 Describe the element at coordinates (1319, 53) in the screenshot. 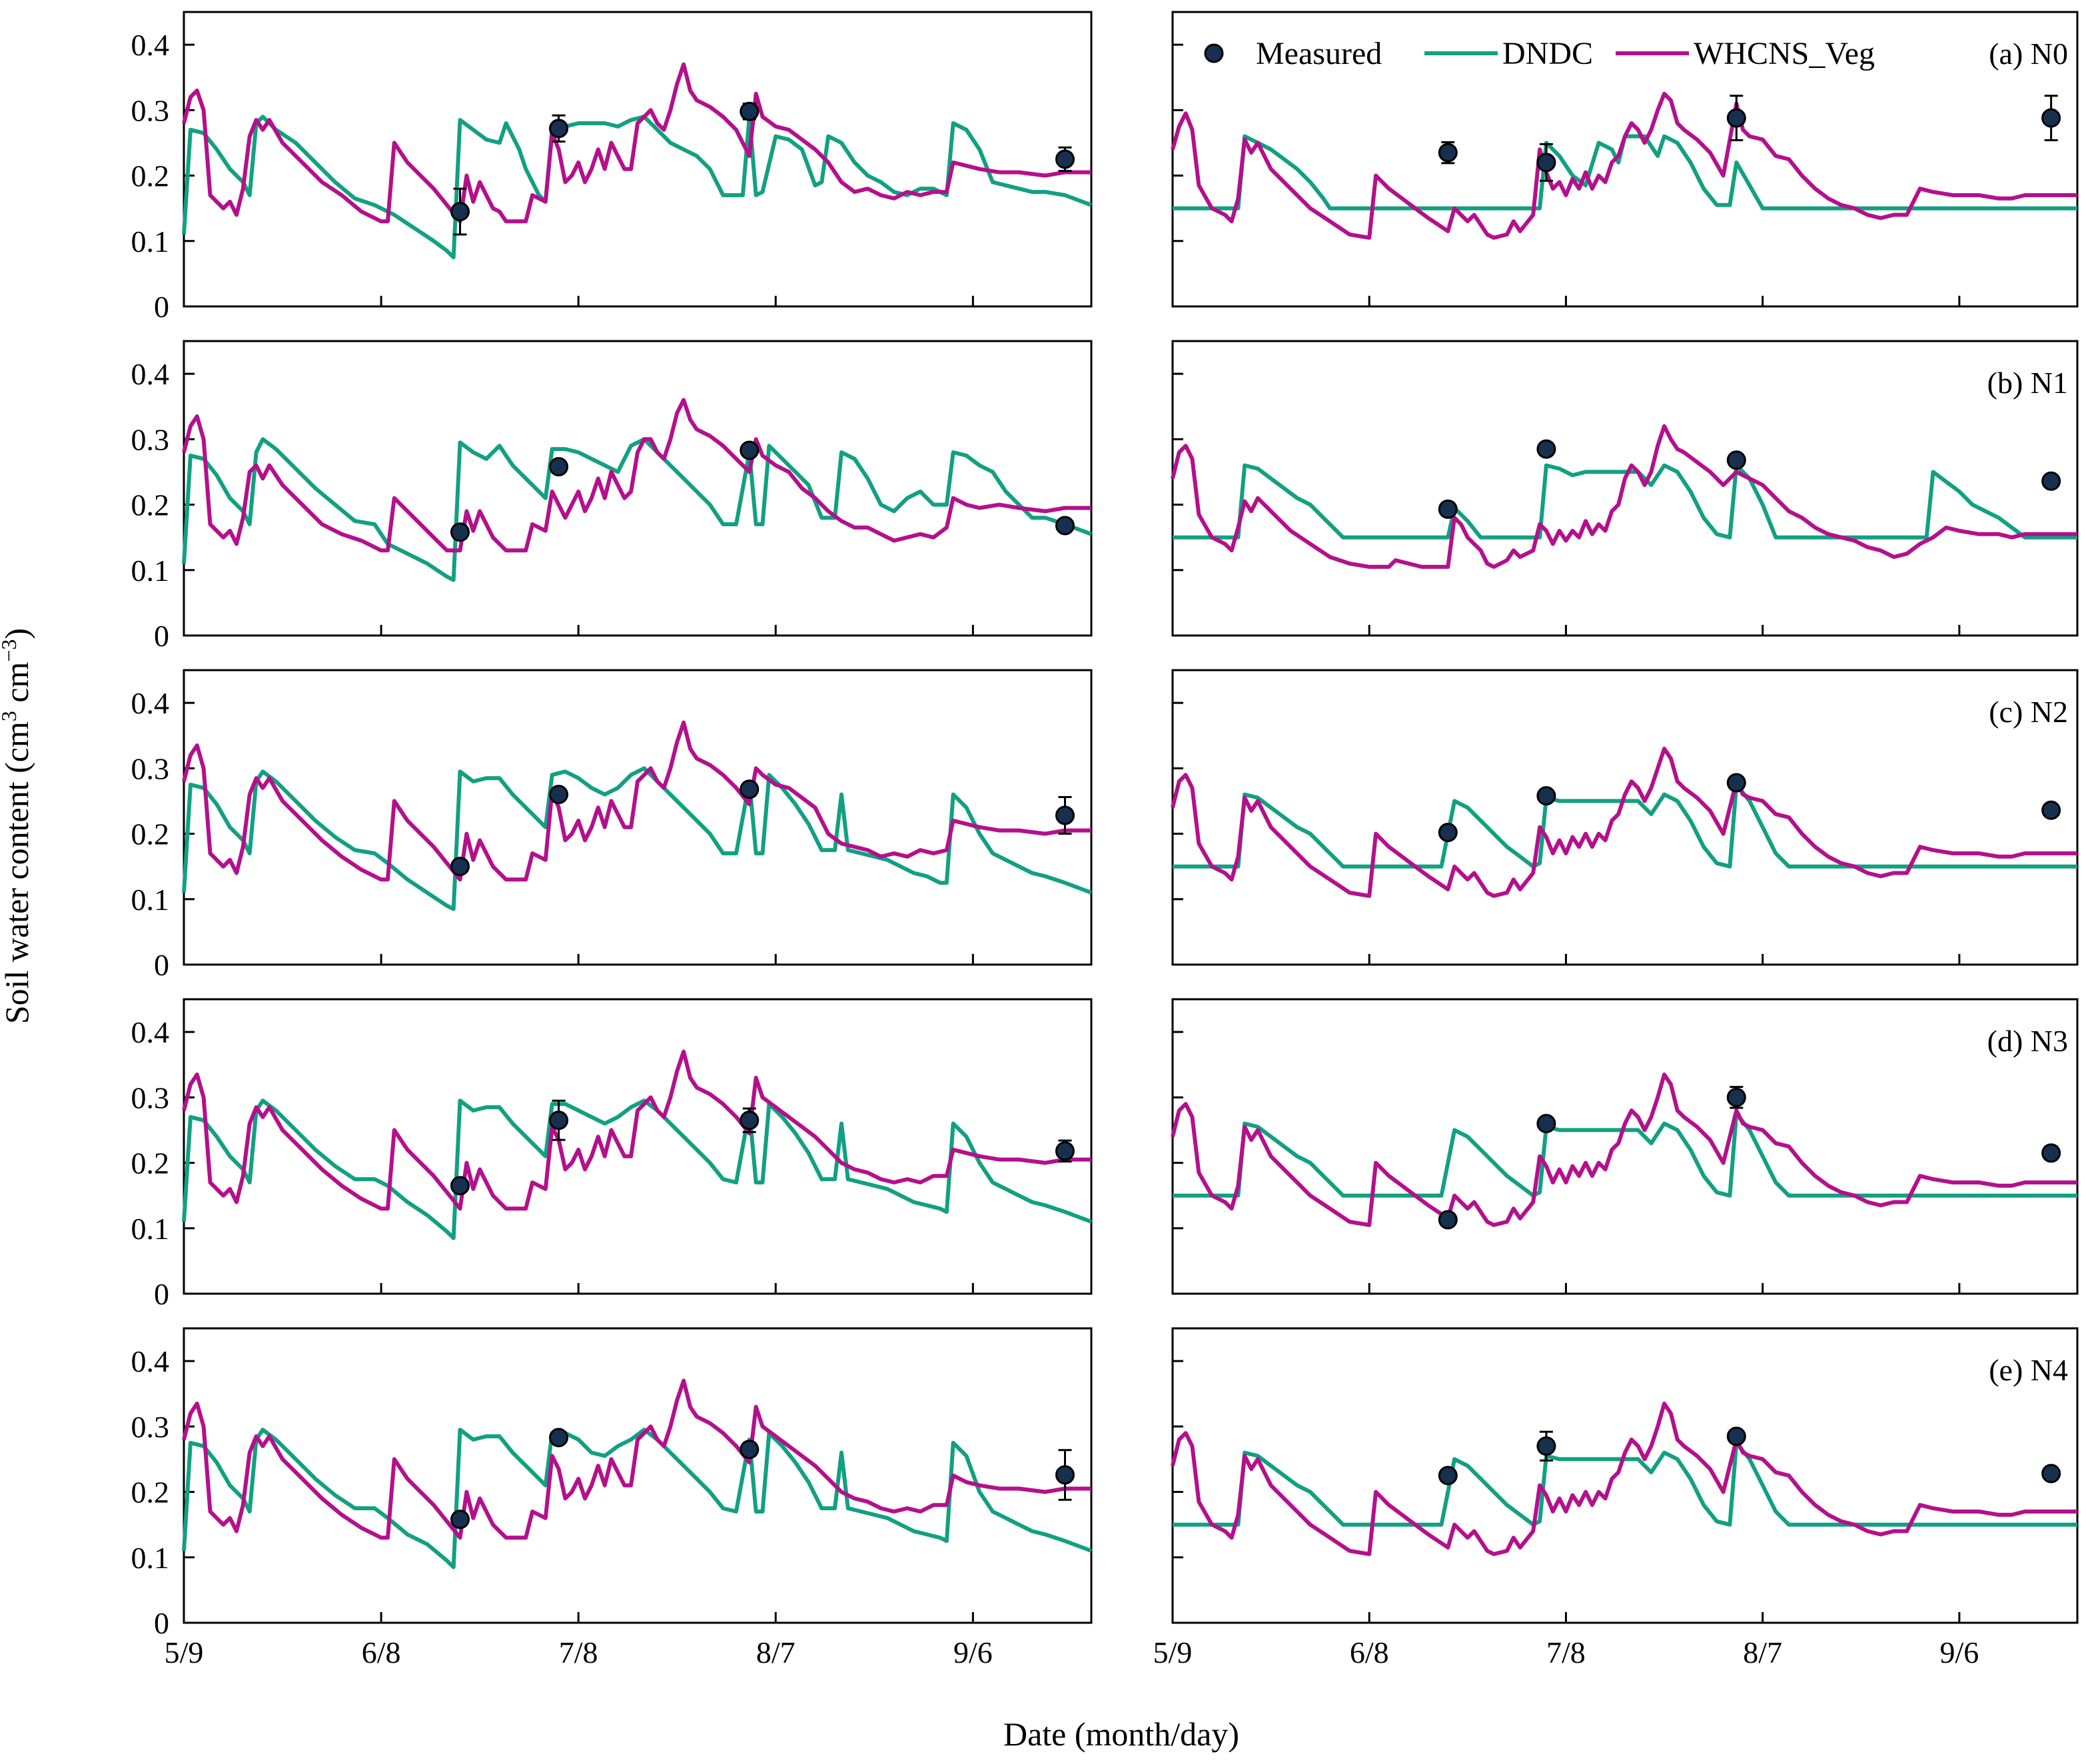

I see `legend-measured-label: Measured` at that location.